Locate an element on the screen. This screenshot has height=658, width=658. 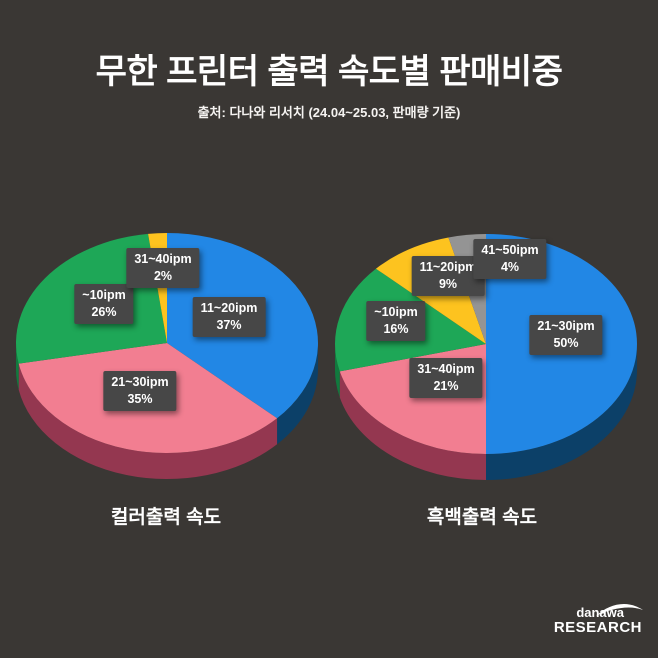
logo-line2: RESEARCH is located at coordinates (597, 627).